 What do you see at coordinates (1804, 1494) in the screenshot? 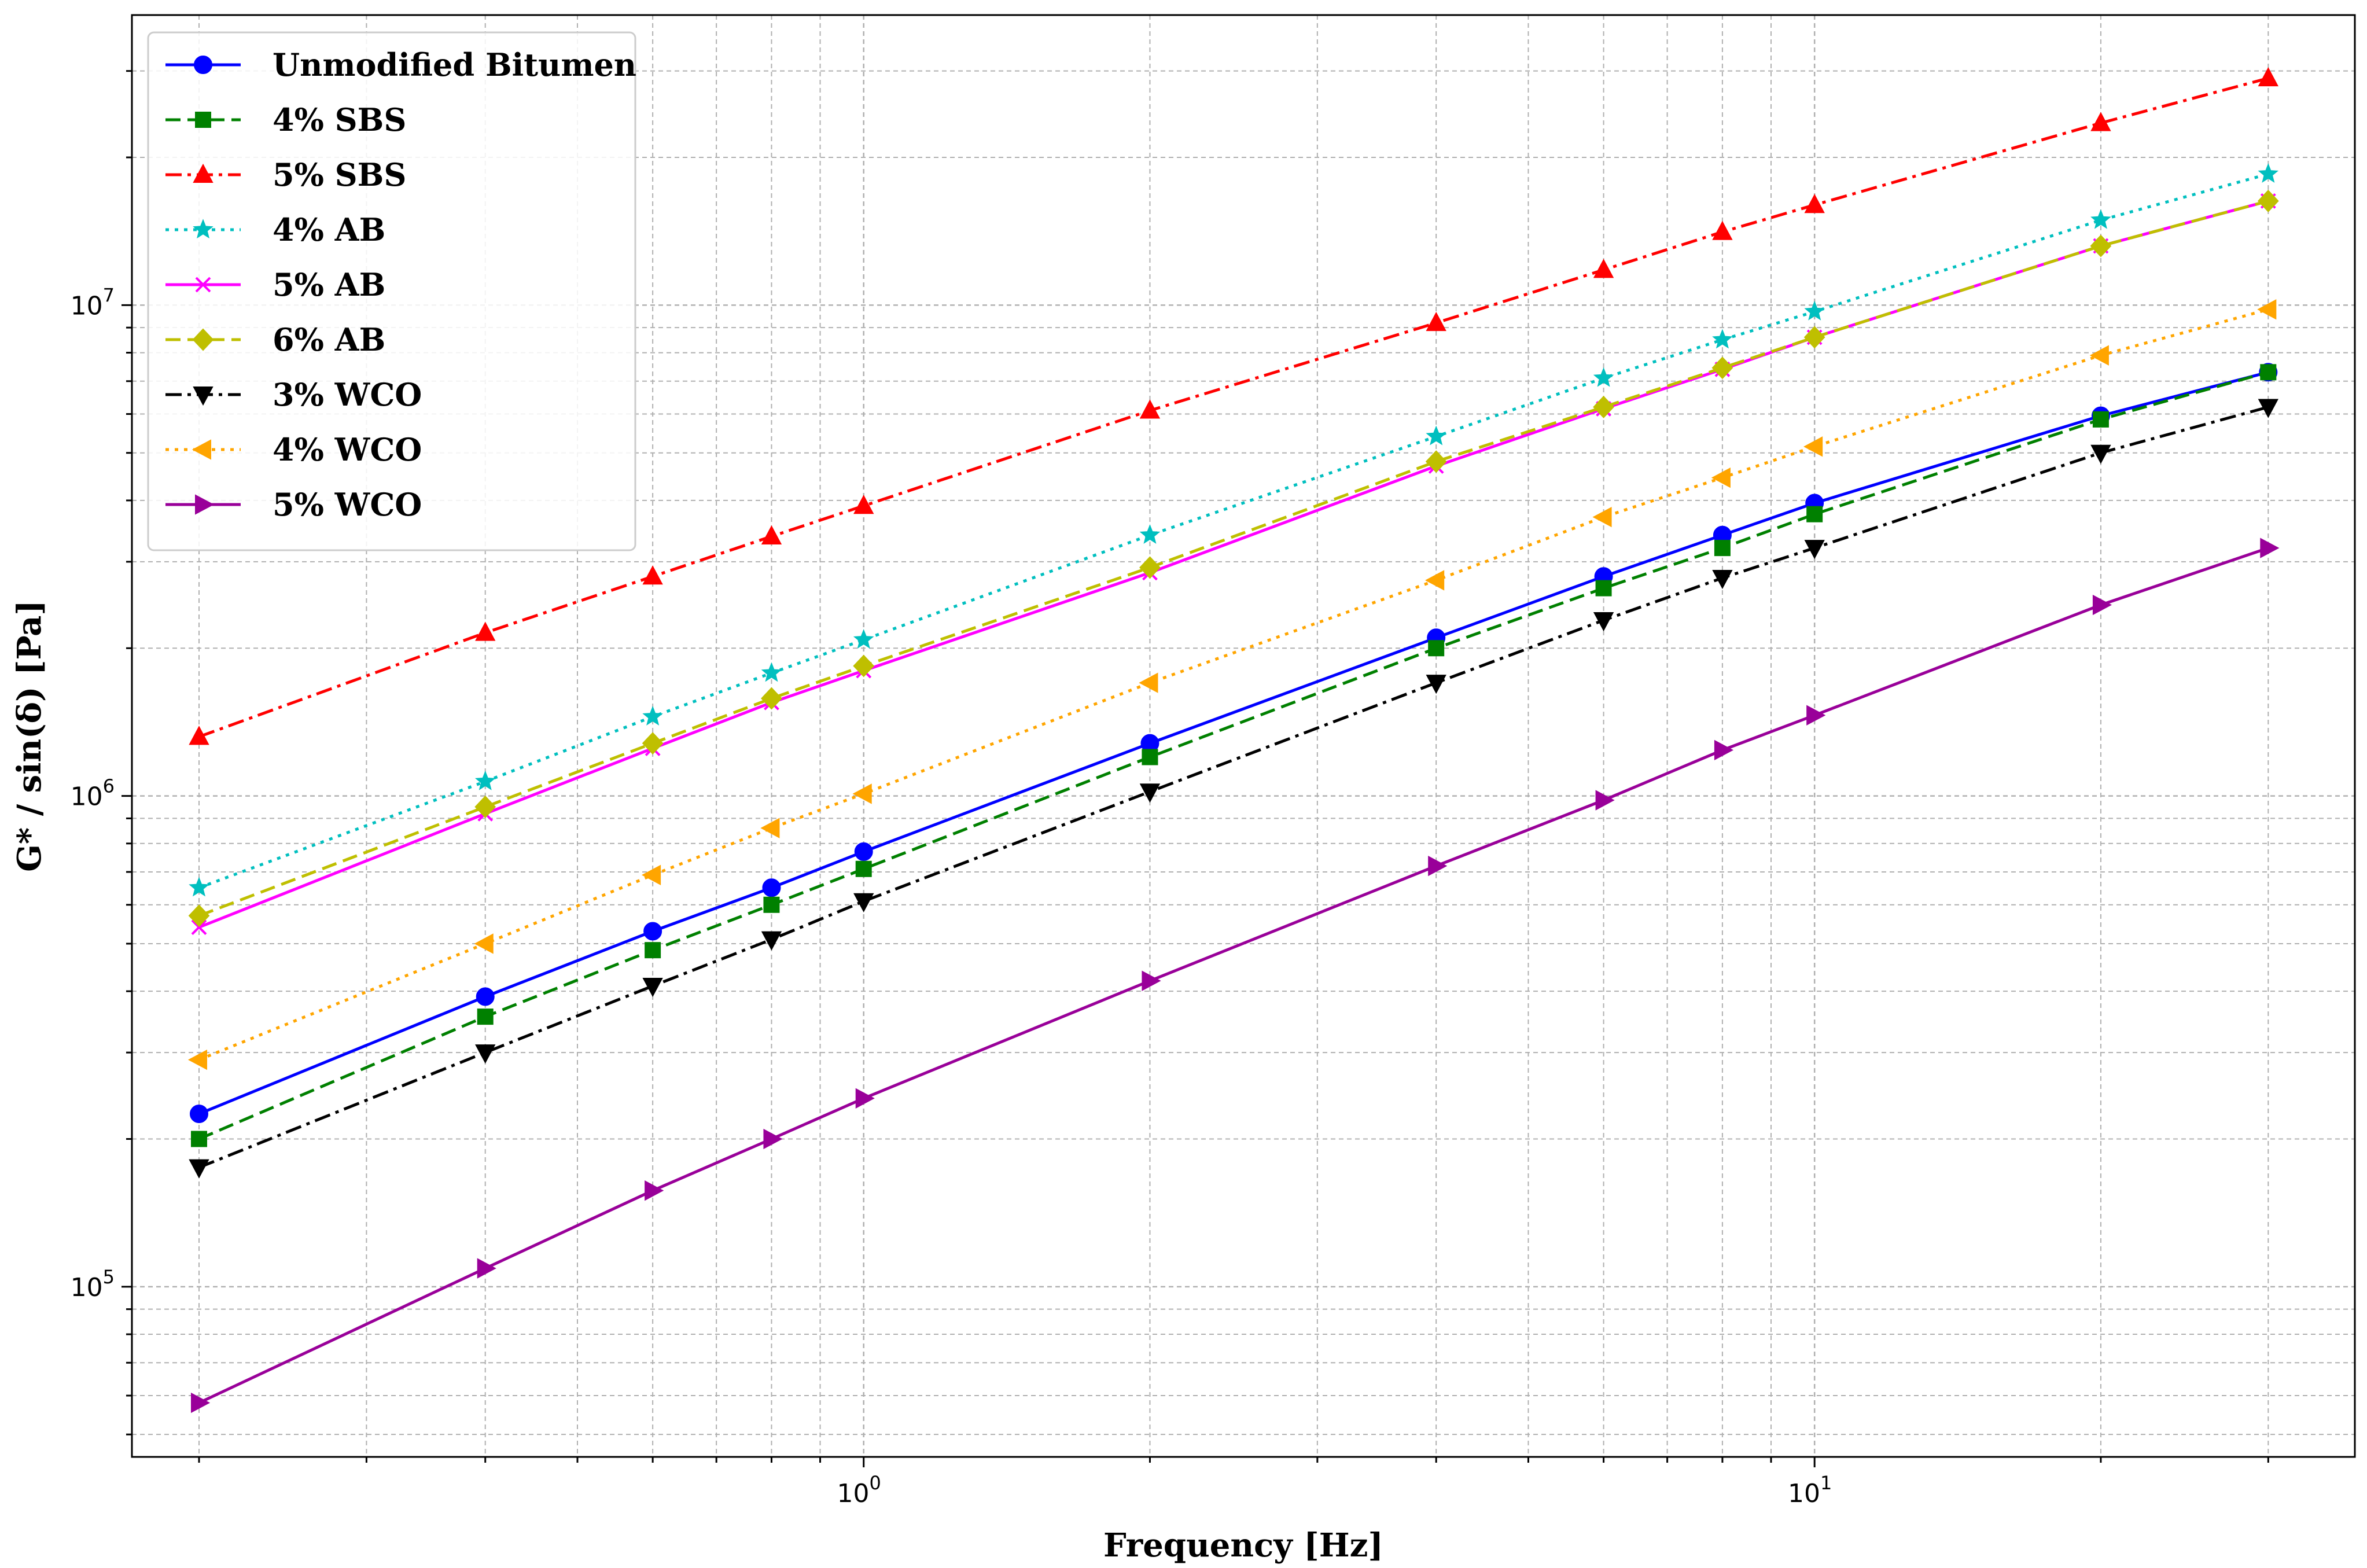
I see `x-tick-label-base: 10` at bounding box center [1804, 1494].